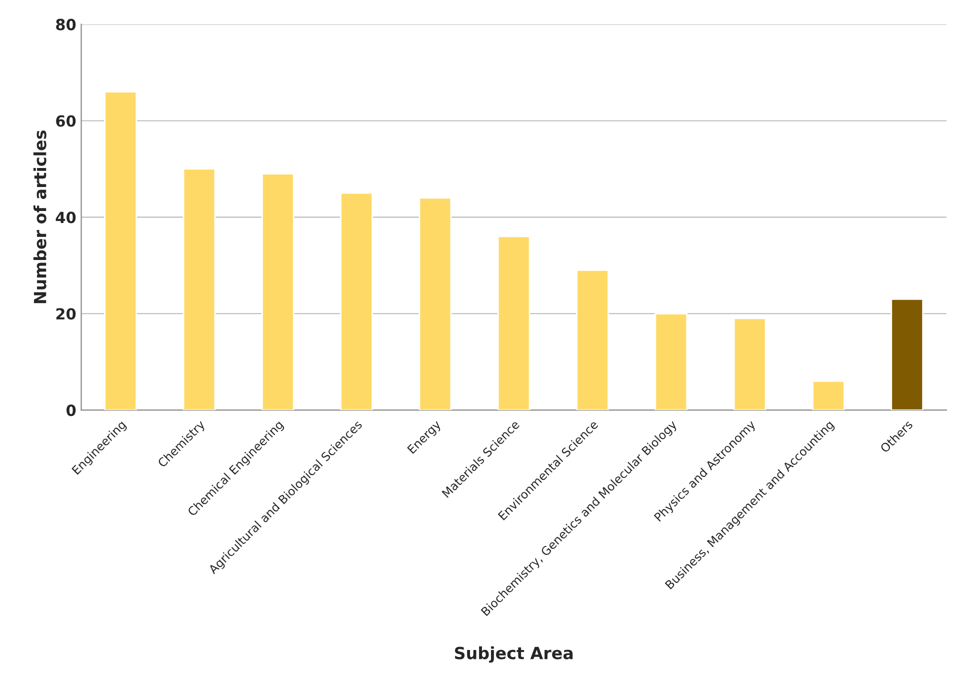 The height and width of the screenshot is (695, 956). I want to click on y-axis-title: Number of articles, so click(39, 217).